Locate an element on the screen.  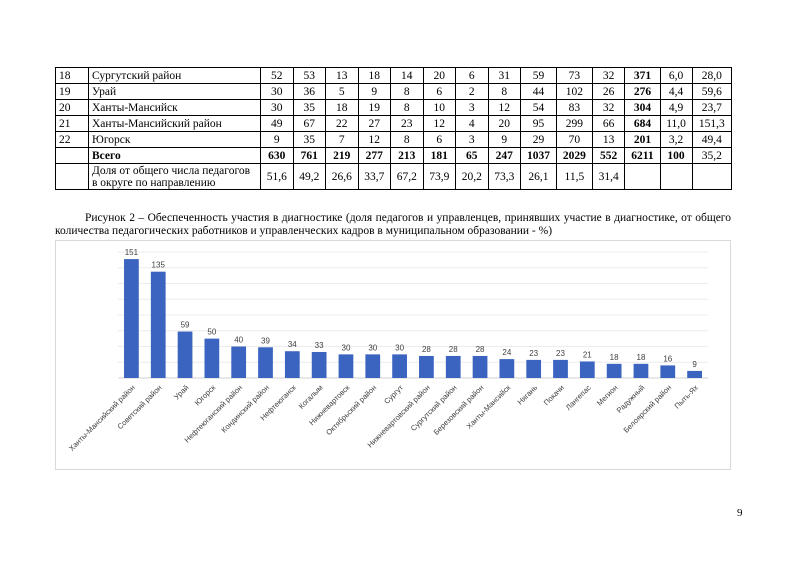
category-label: Сургутский район is located at coordinates (434, 408).